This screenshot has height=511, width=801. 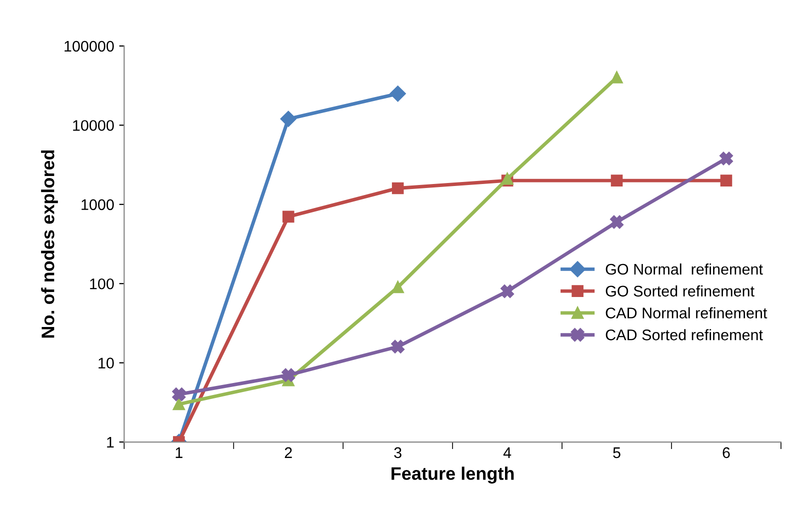 I want to click on y-axis-title: No. of nodes explored, so click(x=49, y=244).